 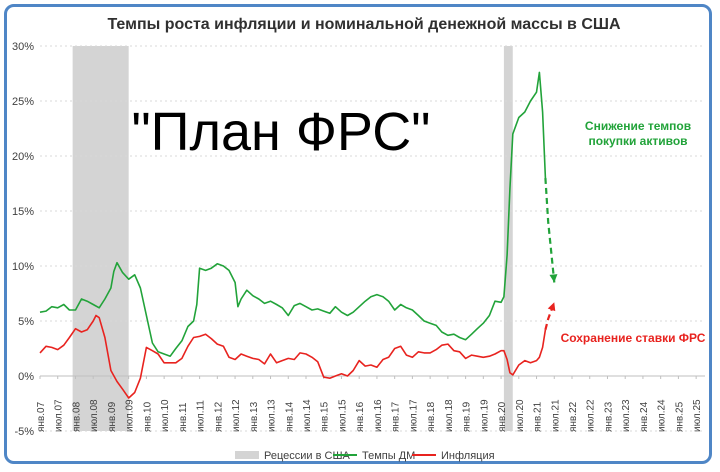 What do you see at coordinates (325, 416) in the screenshot?
I see `x-tick-label: янв.15` at bounding box center [325, 416].